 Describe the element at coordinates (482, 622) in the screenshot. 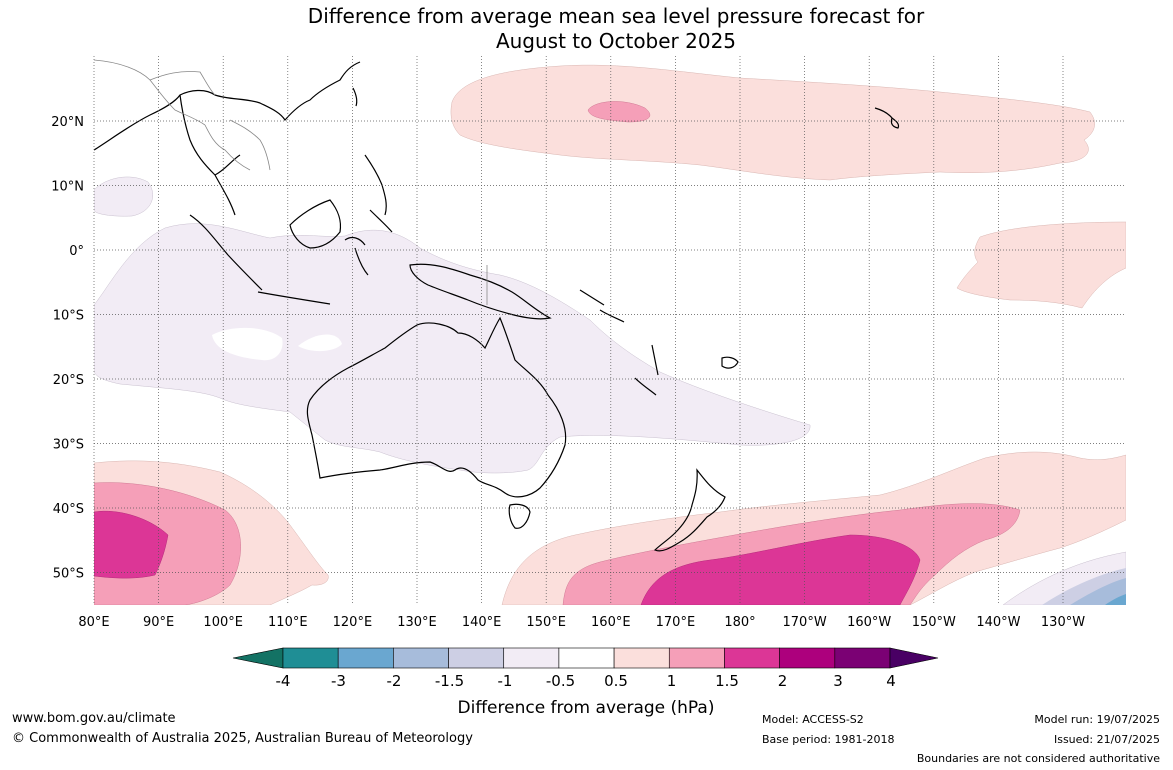

I see `lon-label: 140°E` at that location.